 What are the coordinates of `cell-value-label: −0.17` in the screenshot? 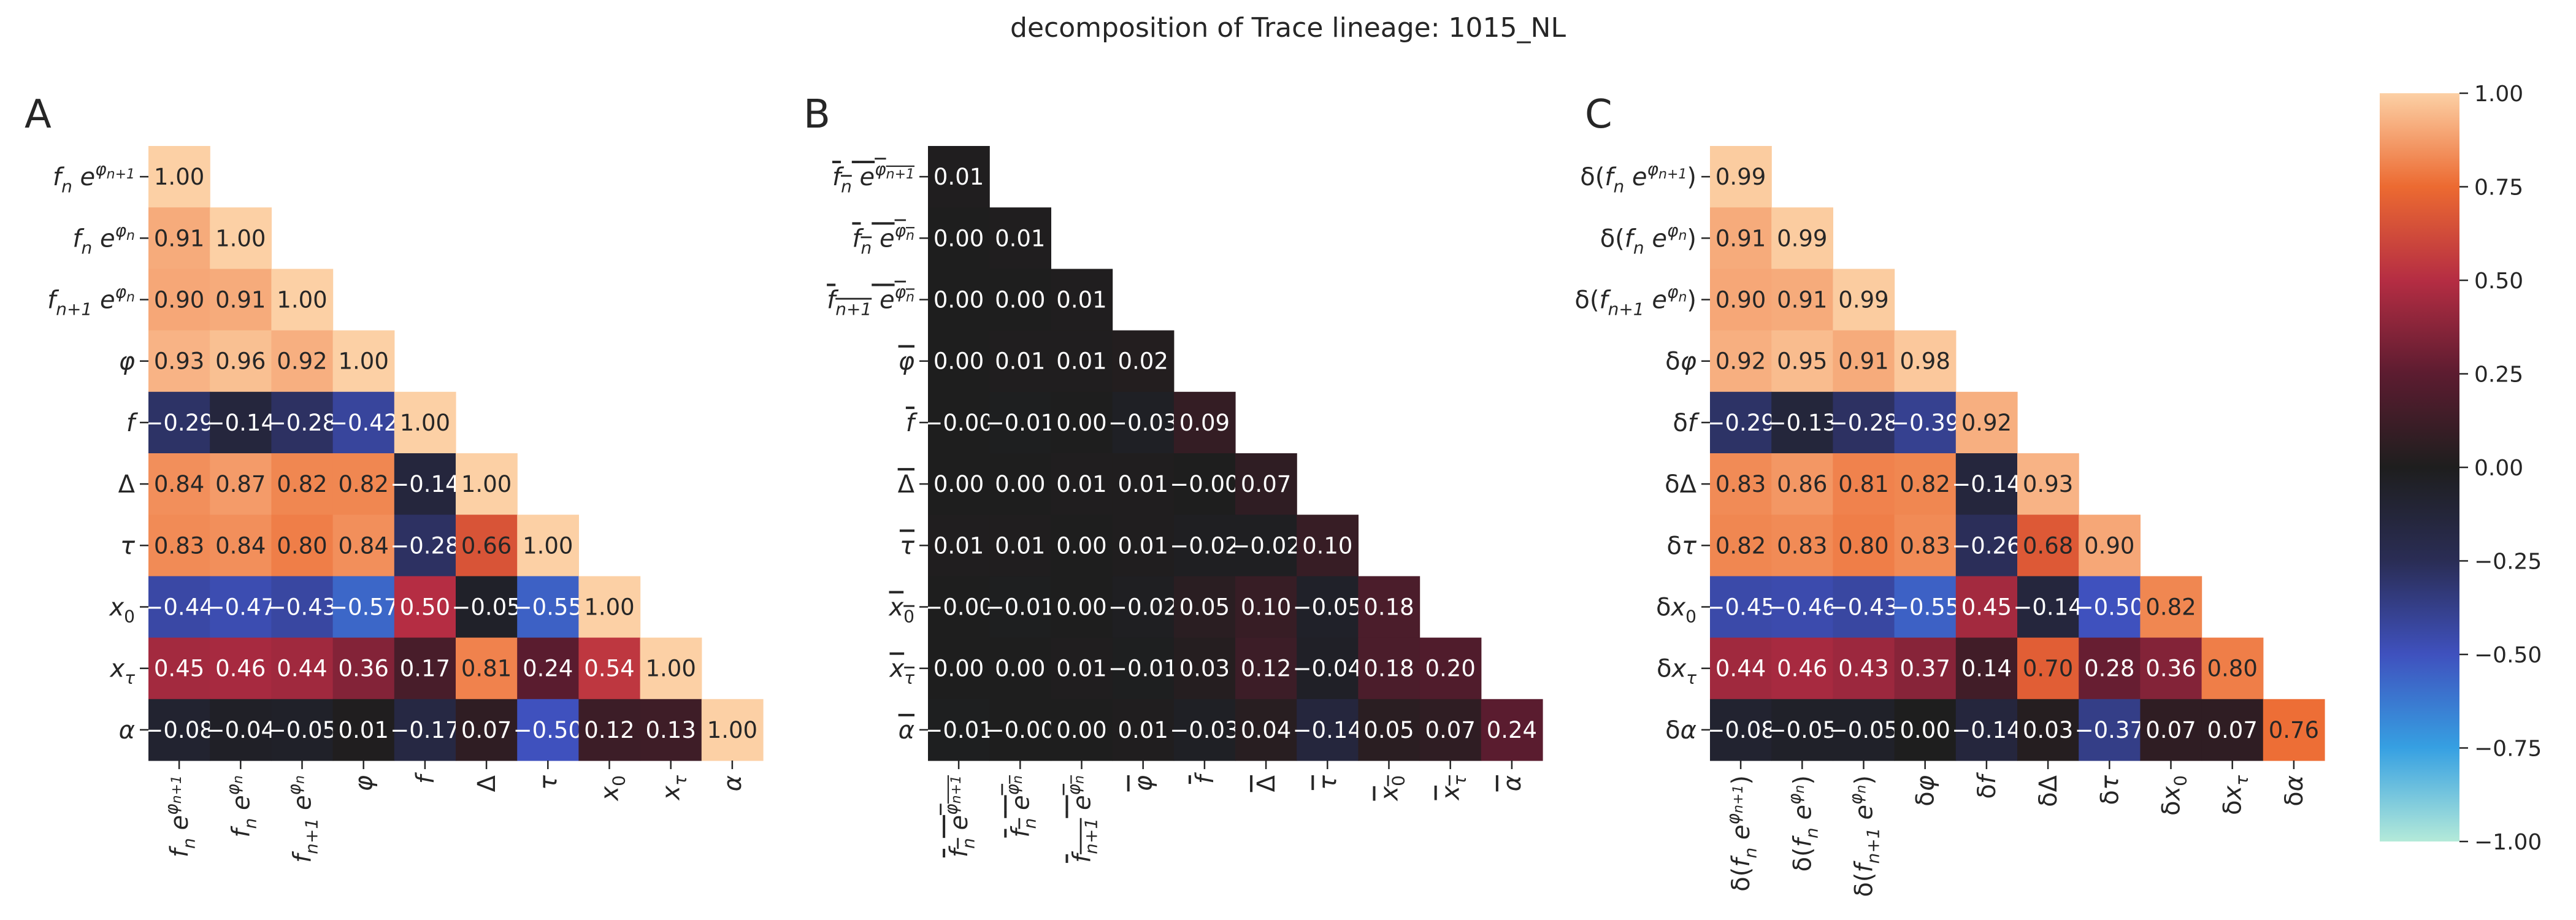 It's located at (424, 730).